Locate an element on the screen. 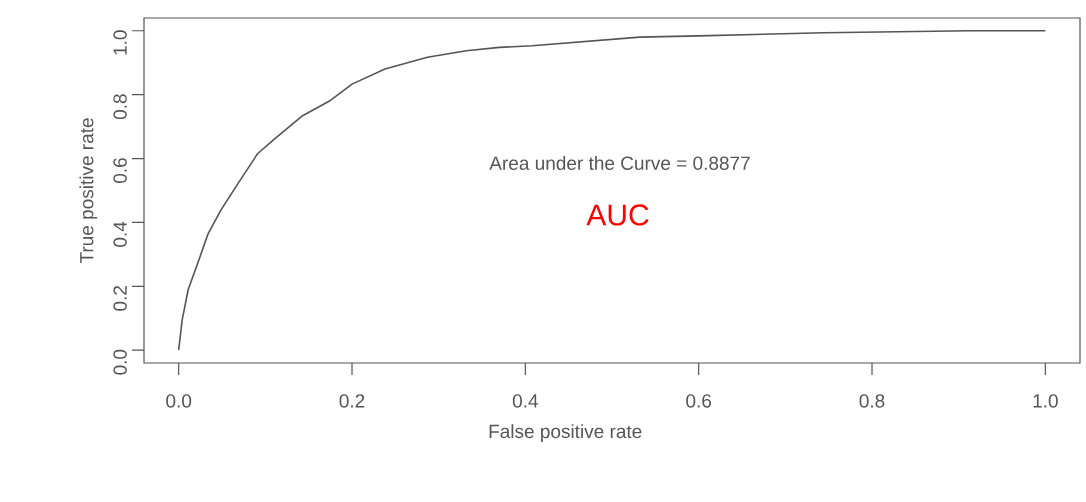 This screenshot has width=1086, height=502. x-tick-label: 0.0 is located at coordinates (179, 401).